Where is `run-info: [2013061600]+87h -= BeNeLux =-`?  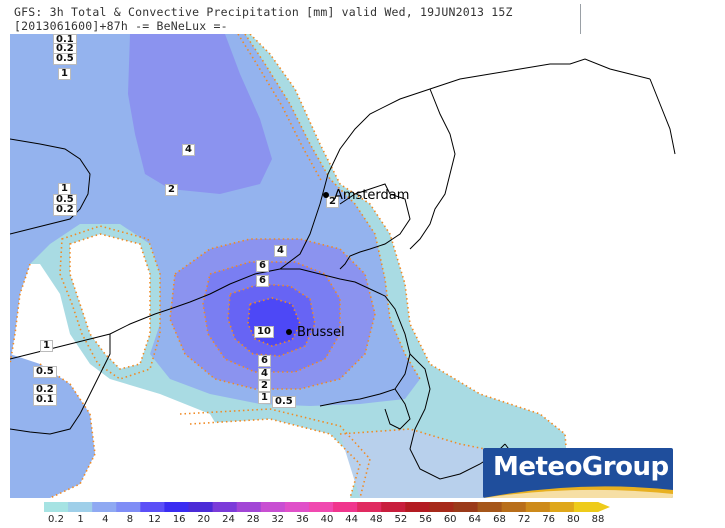
run-info: [2013061600]+87h -= BeNeLux =- is located at coordinates (121, 26).